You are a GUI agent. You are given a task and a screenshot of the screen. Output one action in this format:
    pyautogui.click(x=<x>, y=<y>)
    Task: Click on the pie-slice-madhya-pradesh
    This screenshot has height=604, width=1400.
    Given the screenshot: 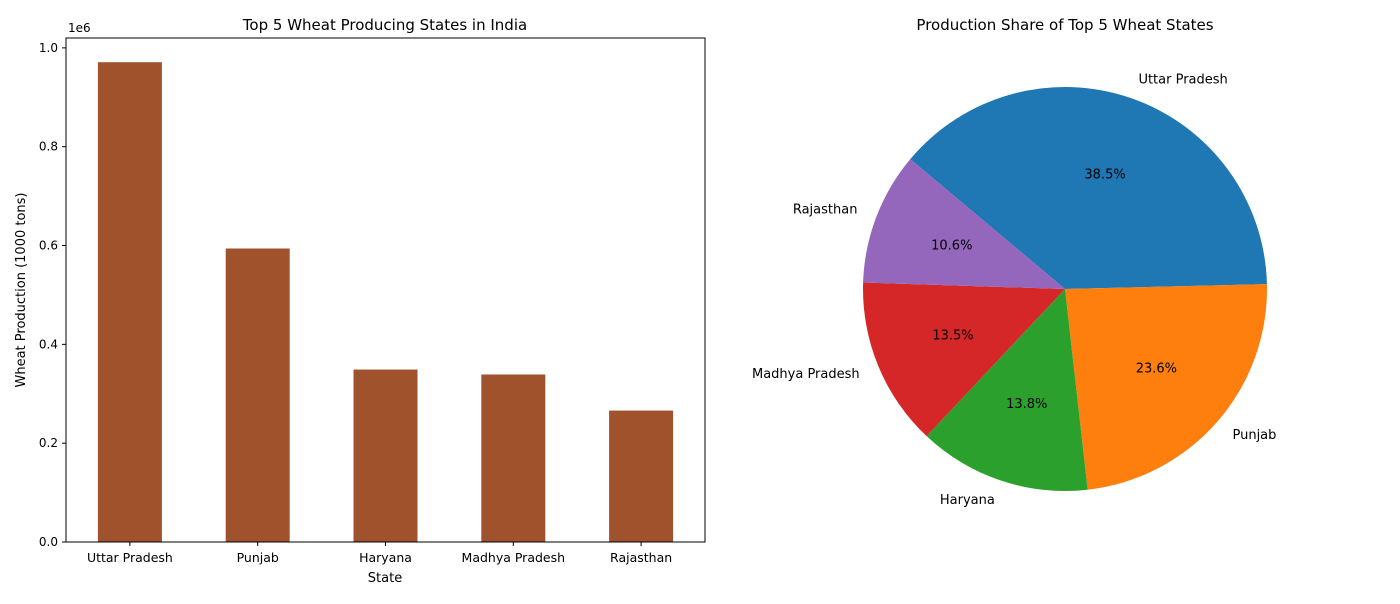 What is the action you would take?
    pyautogui.click(x=963, y=359)
    